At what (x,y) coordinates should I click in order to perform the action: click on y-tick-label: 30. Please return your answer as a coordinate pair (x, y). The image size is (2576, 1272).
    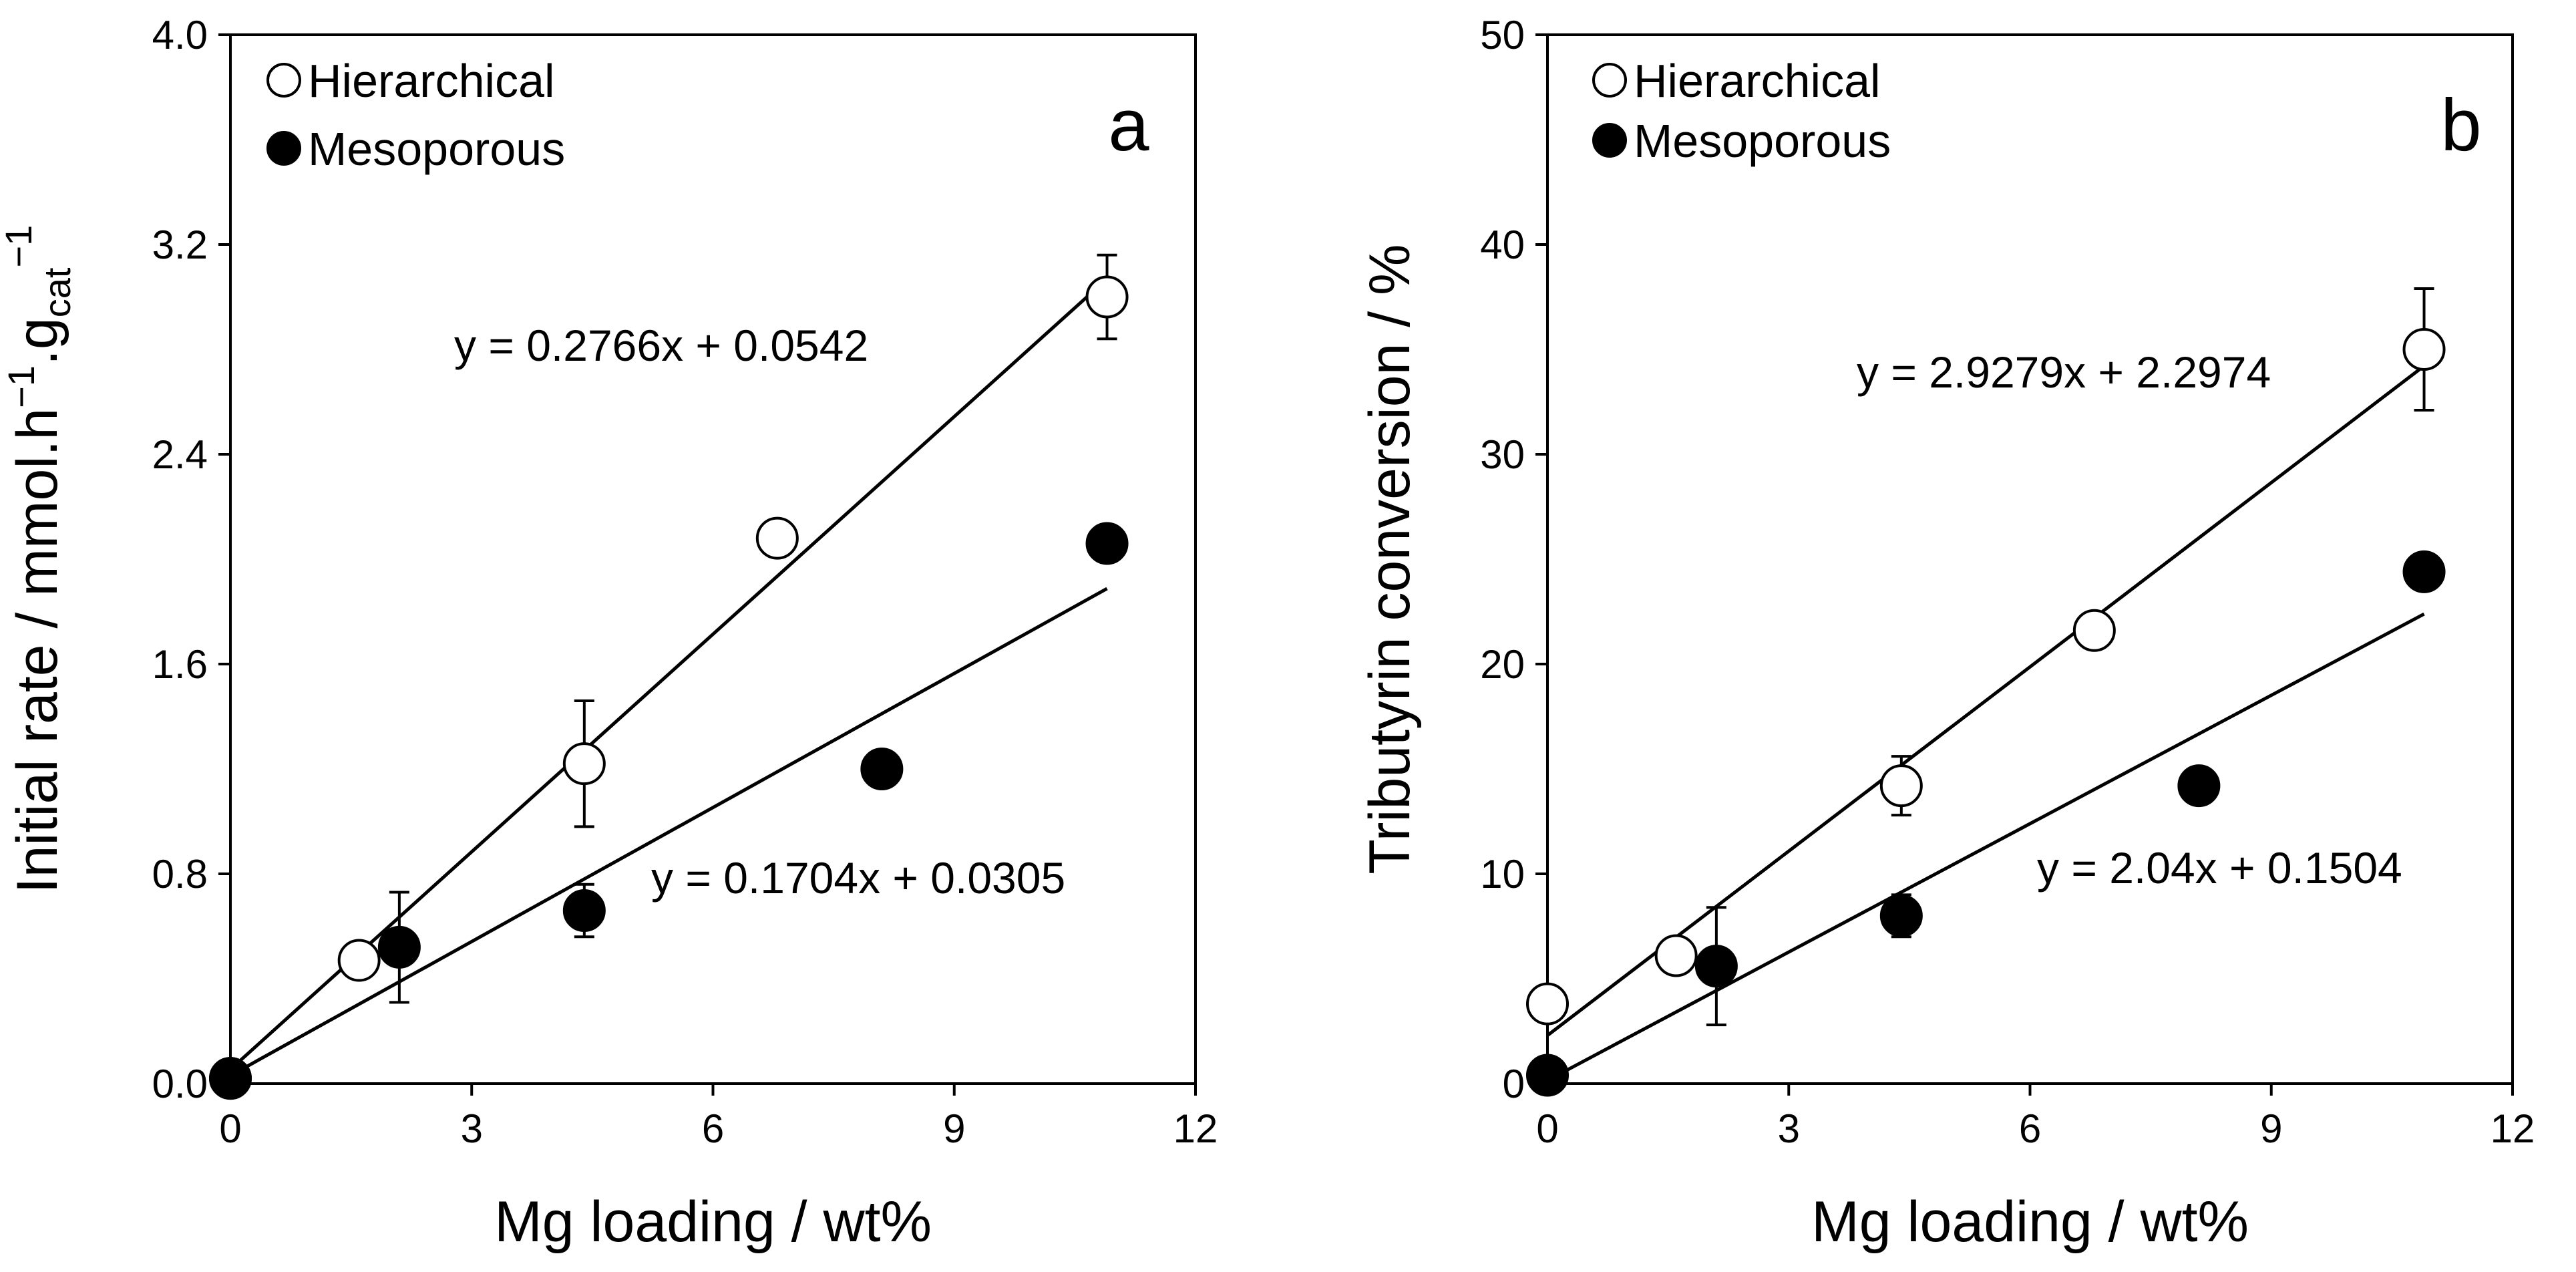
    Looking at the image, I should click on (1503, 454).